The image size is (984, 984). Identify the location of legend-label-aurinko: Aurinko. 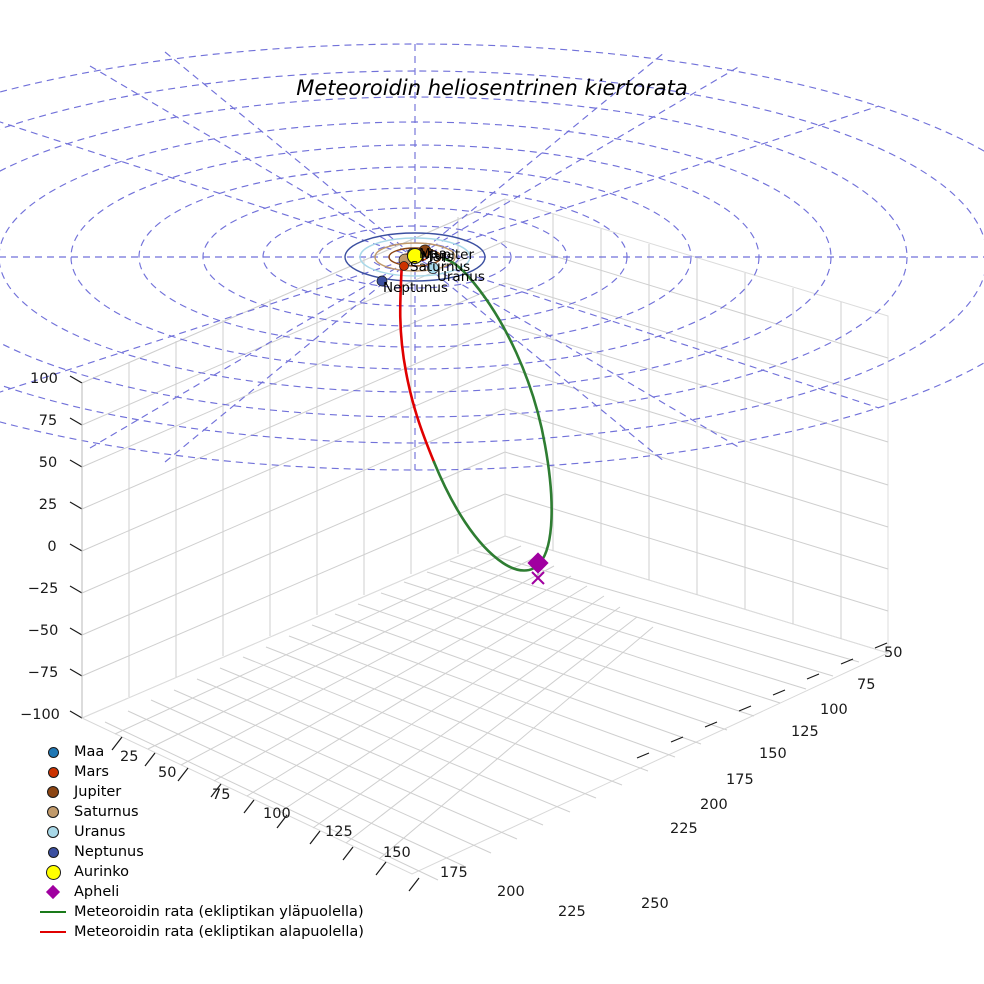
(102, 872).